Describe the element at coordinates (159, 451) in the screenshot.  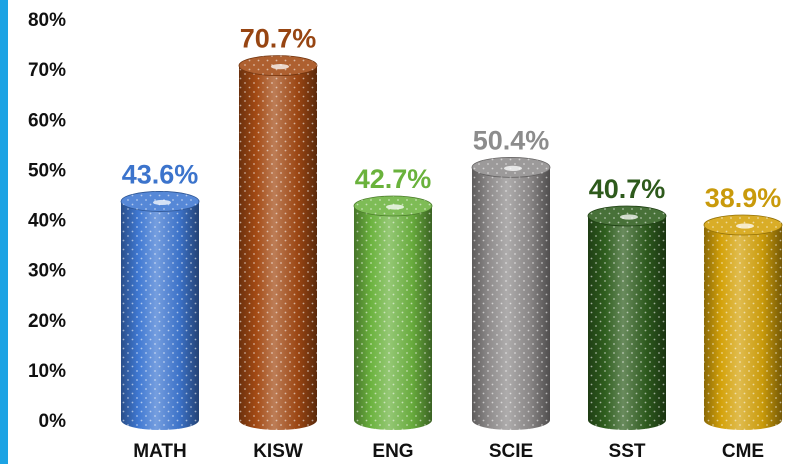
I see `category-label-math: MATH` at that location.